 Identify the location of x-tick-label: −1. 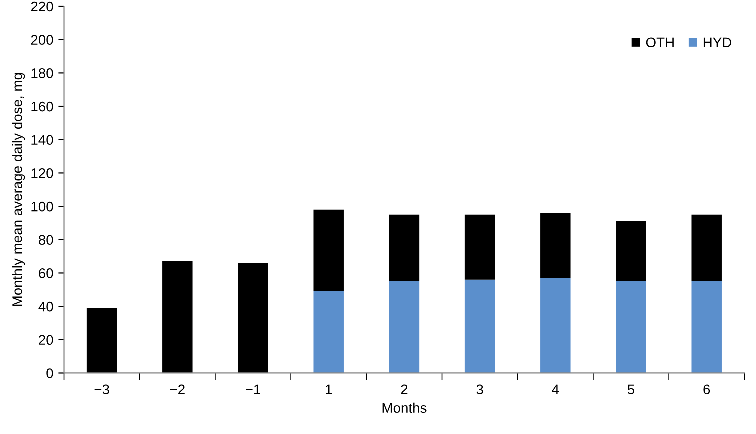
(253, 389).